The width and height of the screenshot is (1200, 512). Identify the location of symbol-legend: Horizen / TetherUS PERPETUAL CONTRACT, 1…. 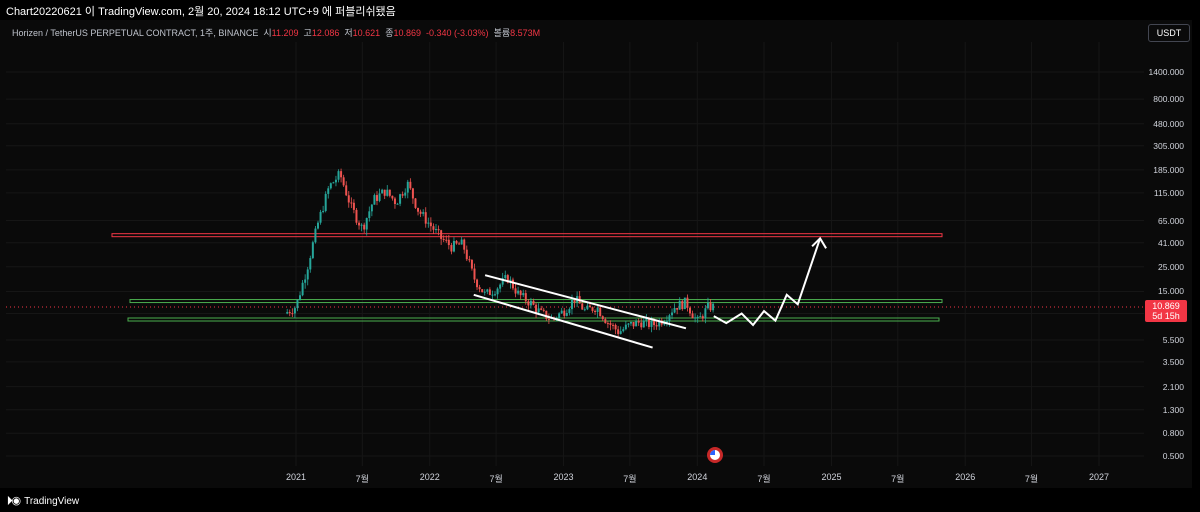
(276, 32).